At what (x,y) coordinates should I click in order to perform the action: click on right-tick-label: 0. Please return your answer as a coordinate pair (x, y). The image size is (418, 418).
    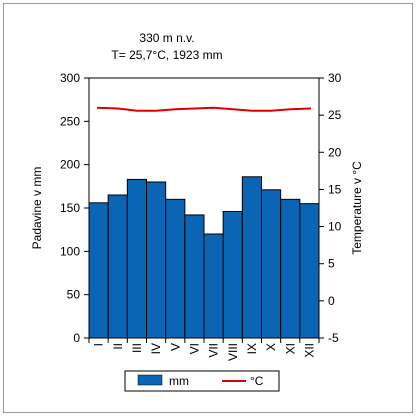
    Looking at the image, I should click on (331, 301).